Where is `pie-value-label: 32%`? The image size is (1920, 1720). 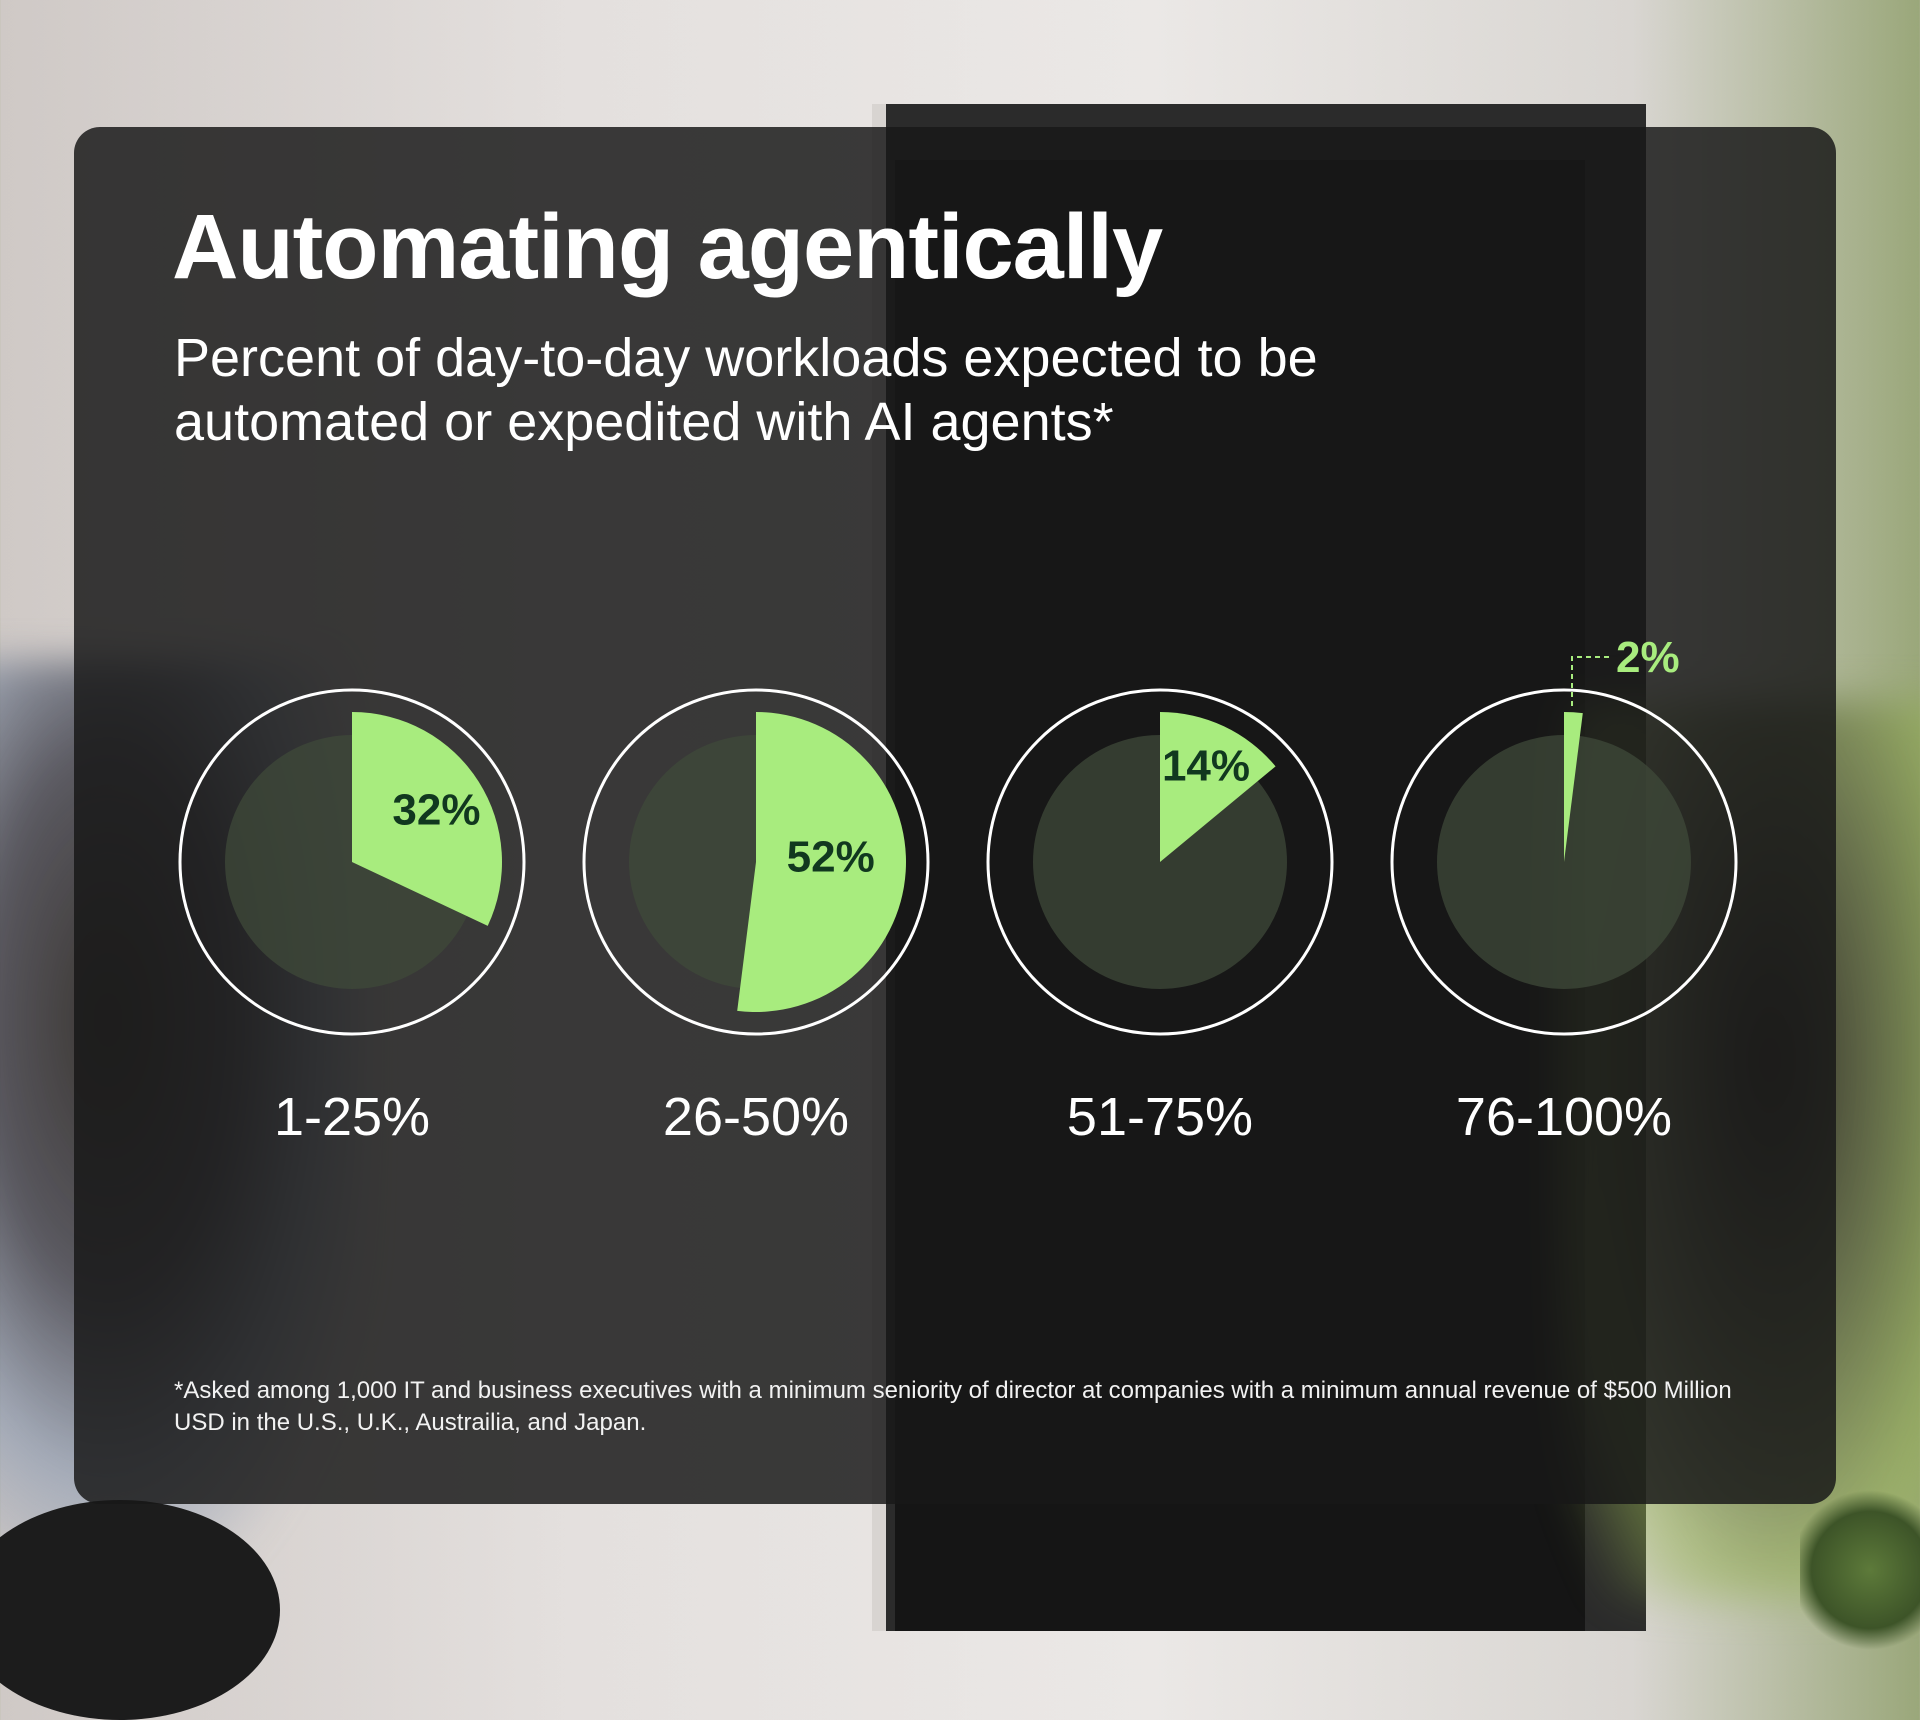
pie-value-label: 32% is located at coordinates (436, 809).